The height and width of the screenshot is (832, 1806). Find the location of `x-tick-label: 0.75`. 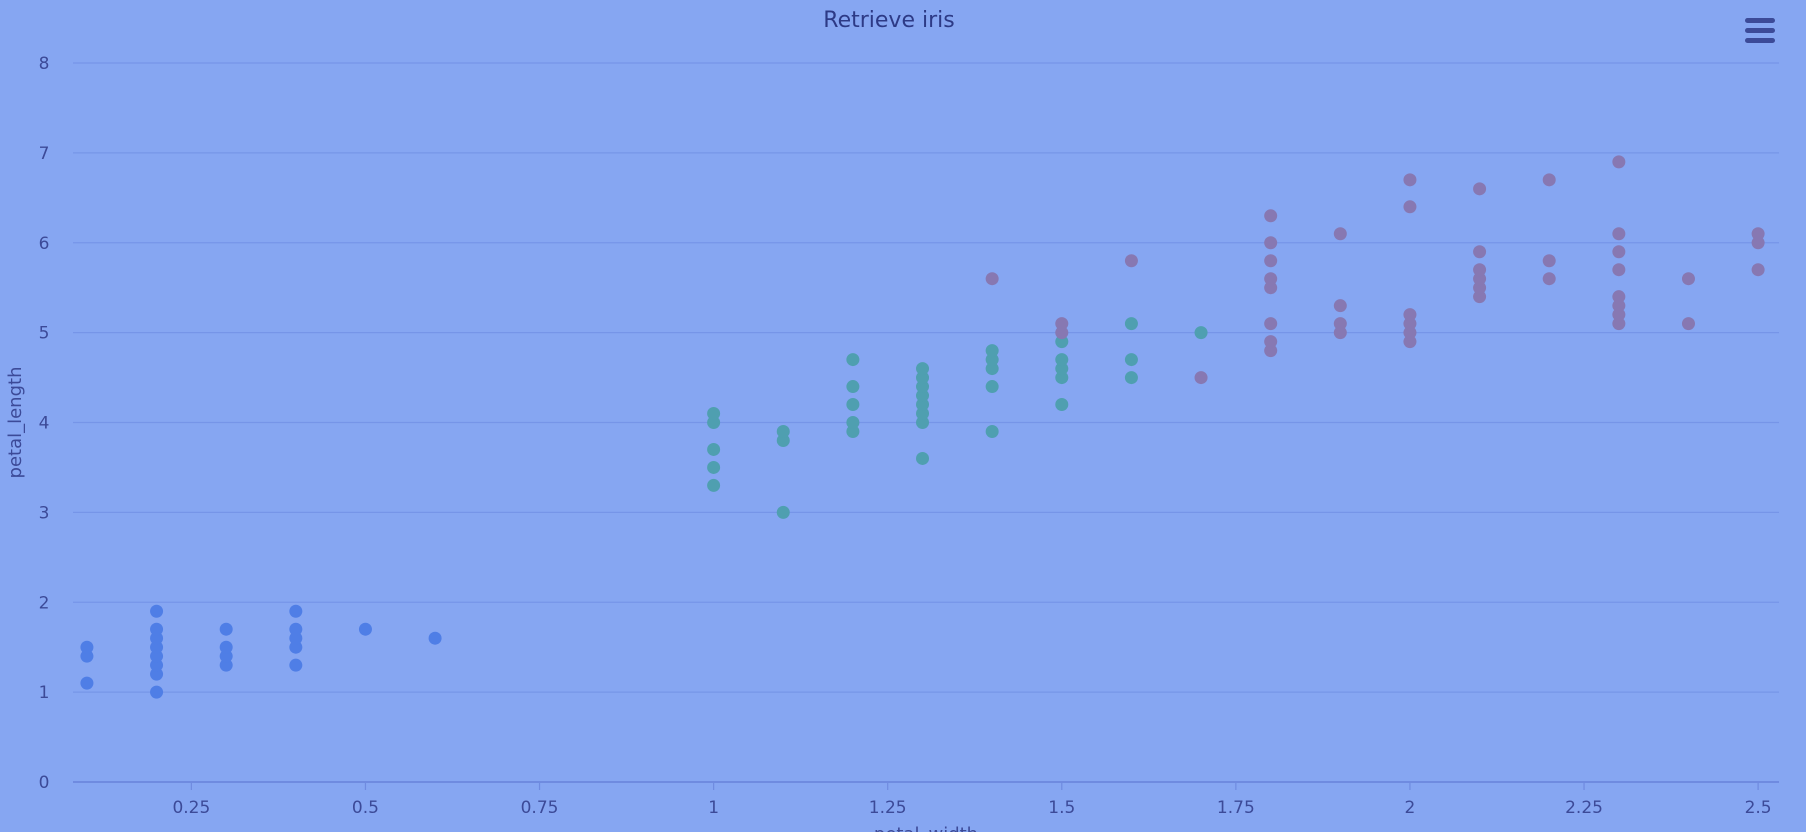

x-tick-label: 0.75 is located at coordinates (540, 808).